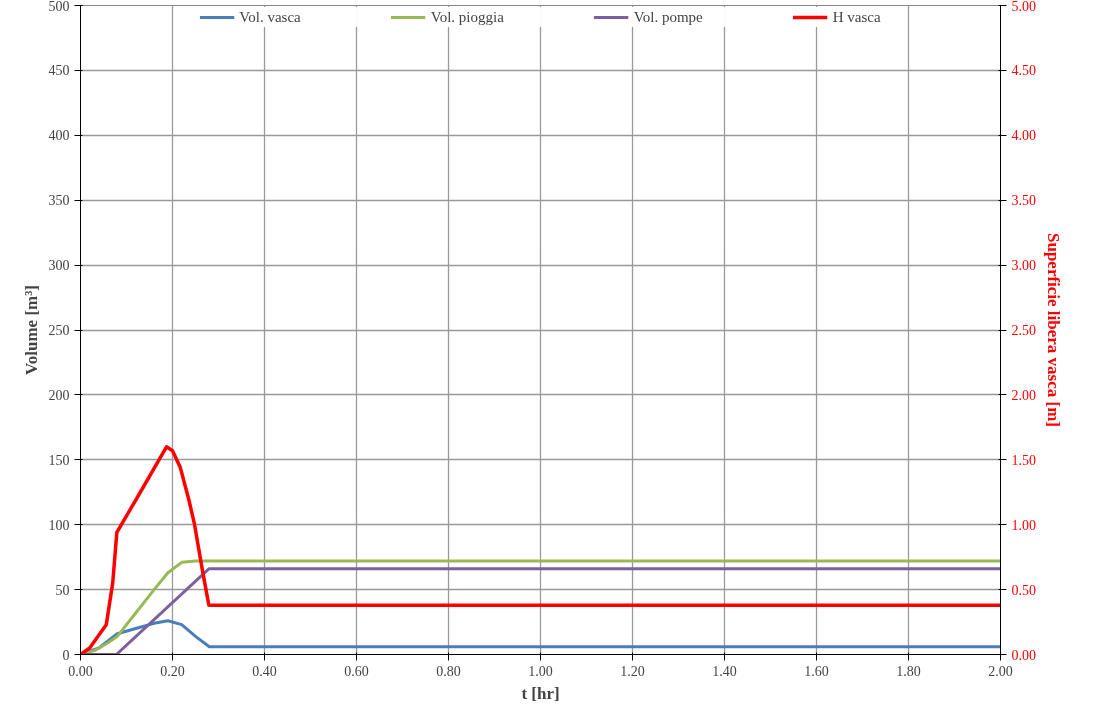 The image size is (1097, 715). What do you see at coordinates (66, 655) in the screenshot?
I see `y-tick-label: 0` at bounding box center [66, 655].